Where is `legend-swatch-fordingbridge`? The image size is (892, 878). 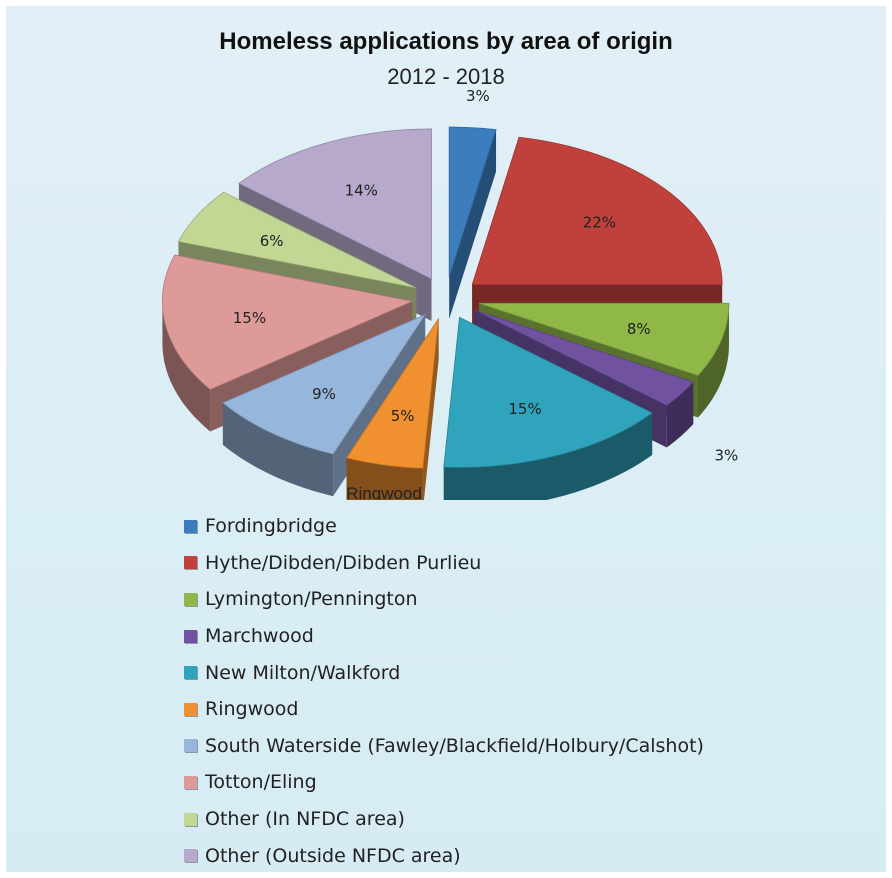
legend-swatch-fordingbridge is located at coordinates (190, 526).